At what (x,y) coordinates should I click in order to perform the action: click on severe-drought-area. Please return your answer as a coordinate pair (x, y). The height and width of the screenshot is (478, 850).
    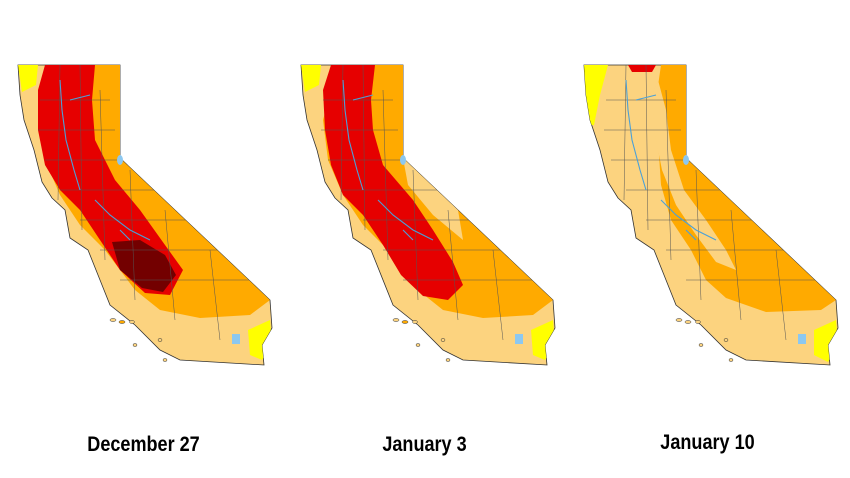
    Looking at the image, I should click on (155, 191).